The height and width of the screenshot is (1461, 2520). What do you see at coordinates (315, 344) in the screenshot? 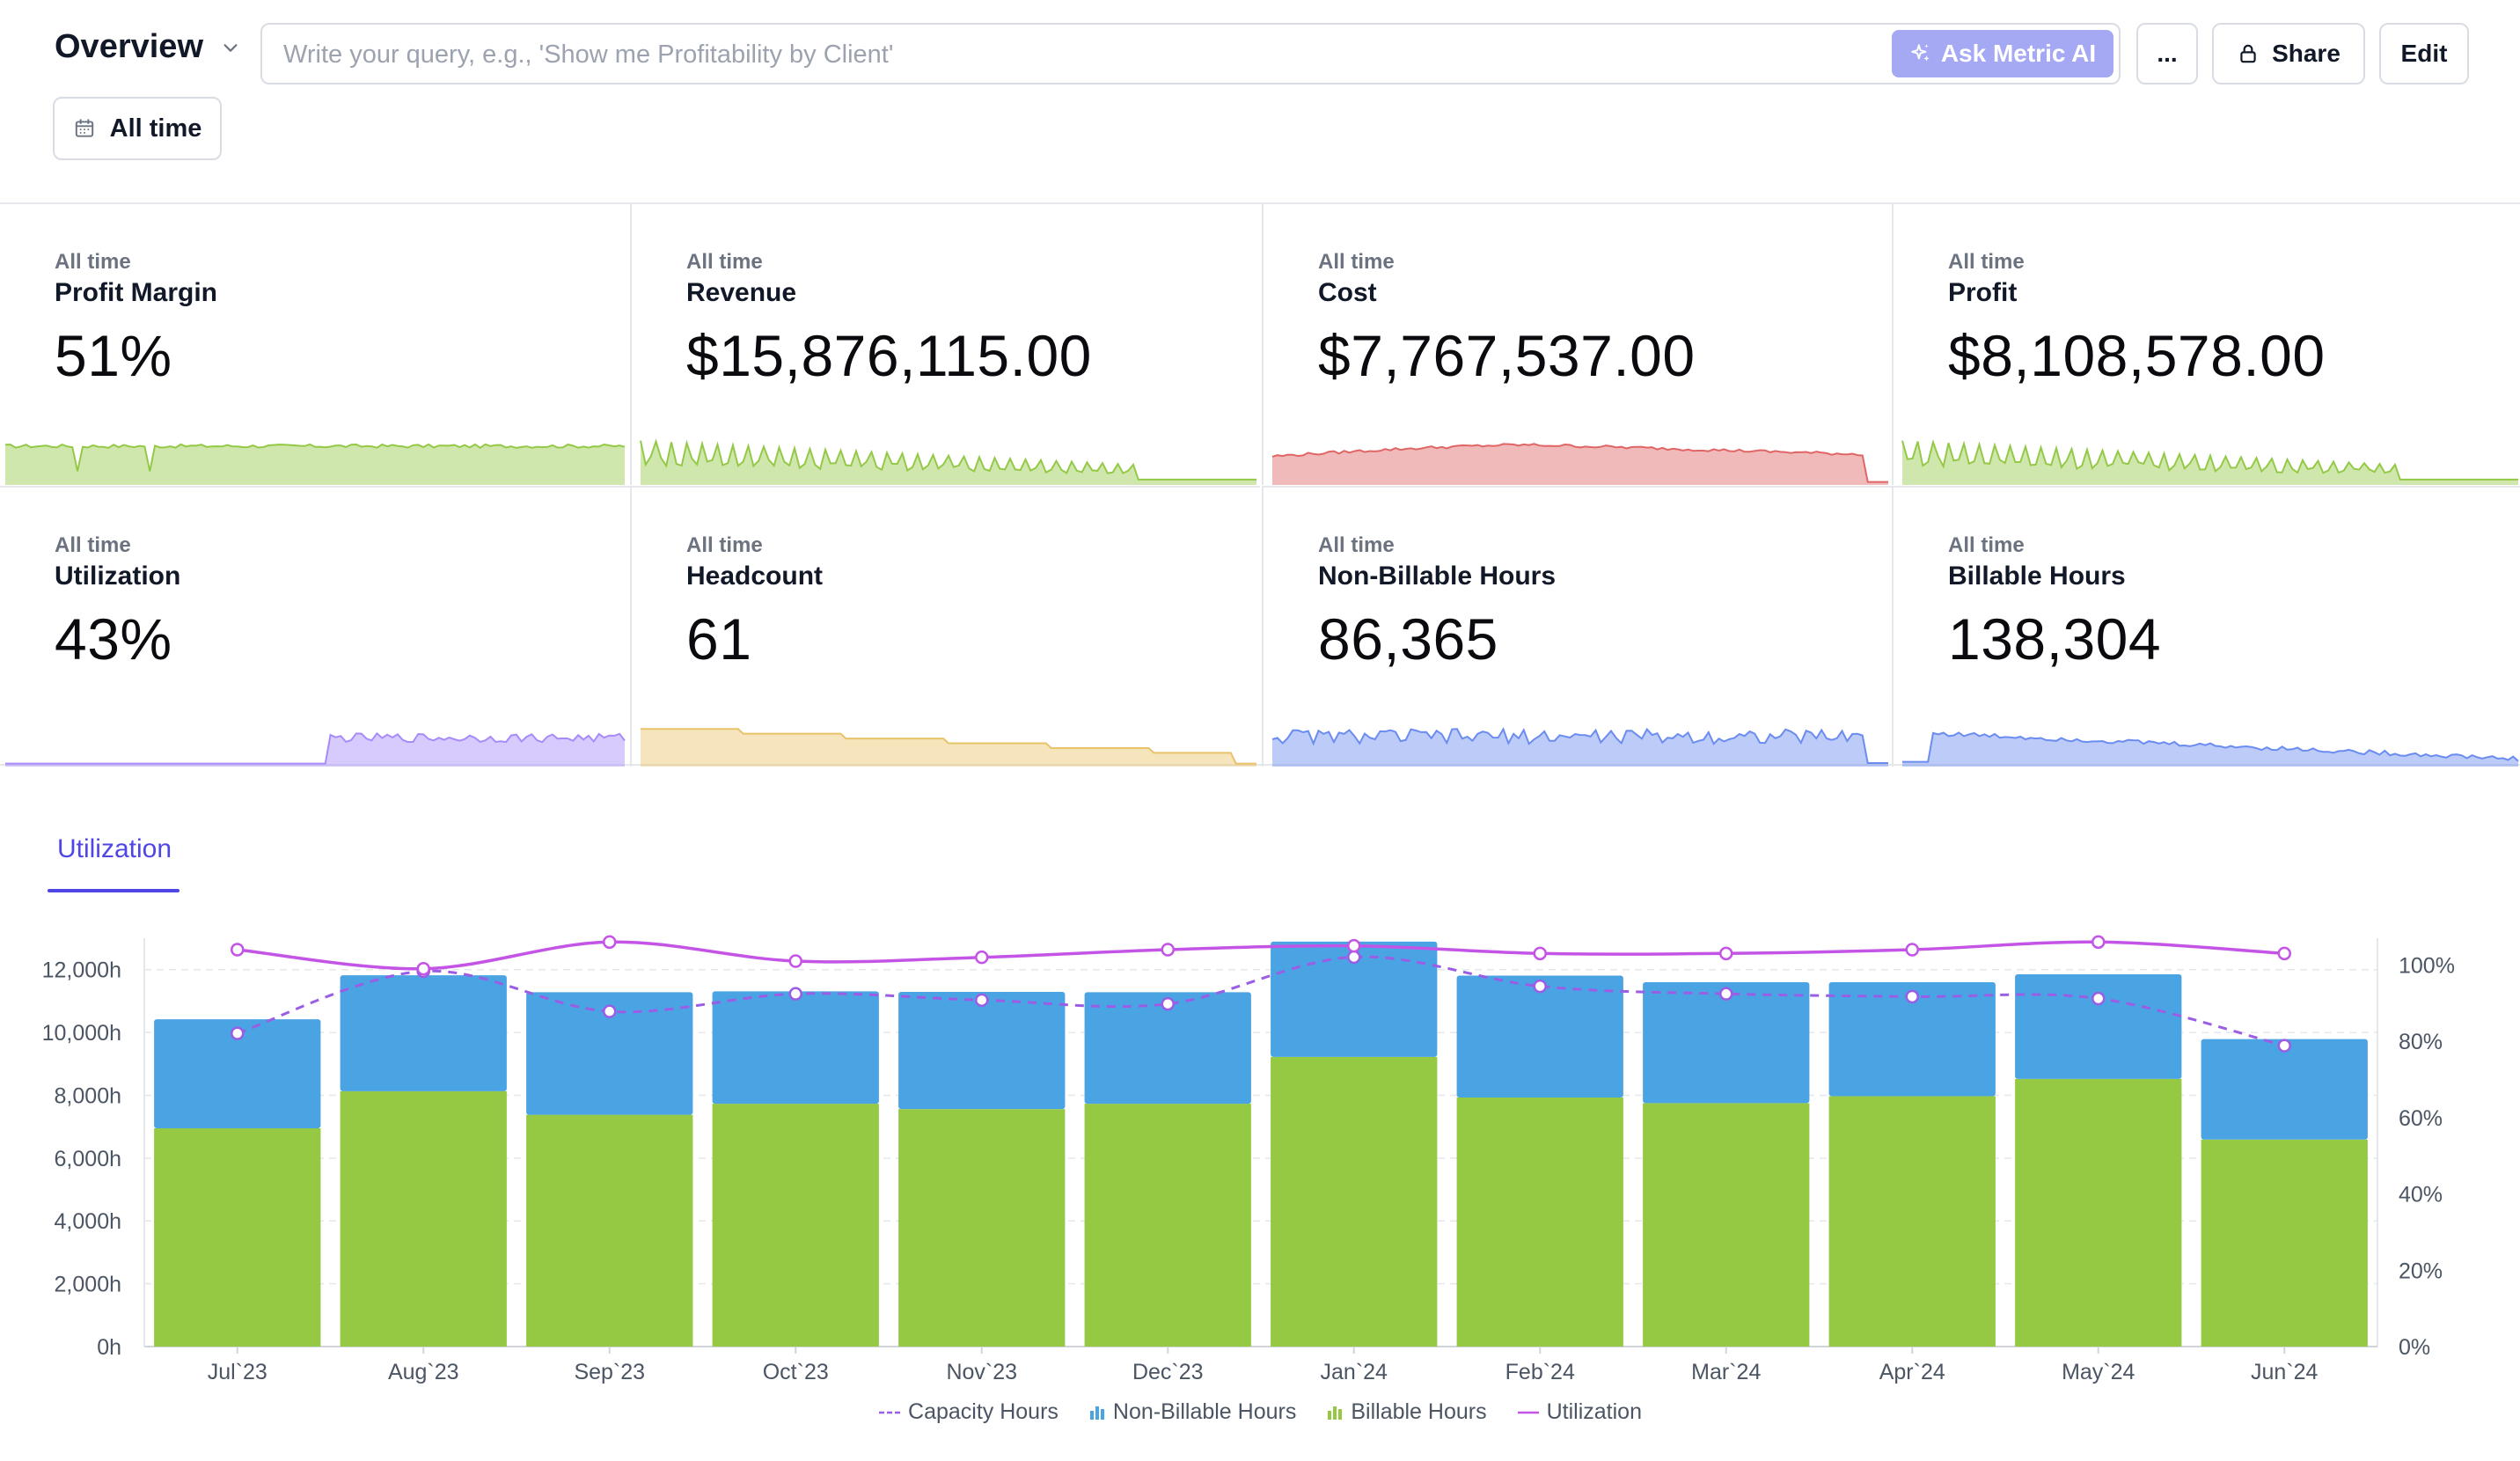
I see `kpi-card-profit-margin: All time Profit Margin 51%` at bounding box center [315, 344].